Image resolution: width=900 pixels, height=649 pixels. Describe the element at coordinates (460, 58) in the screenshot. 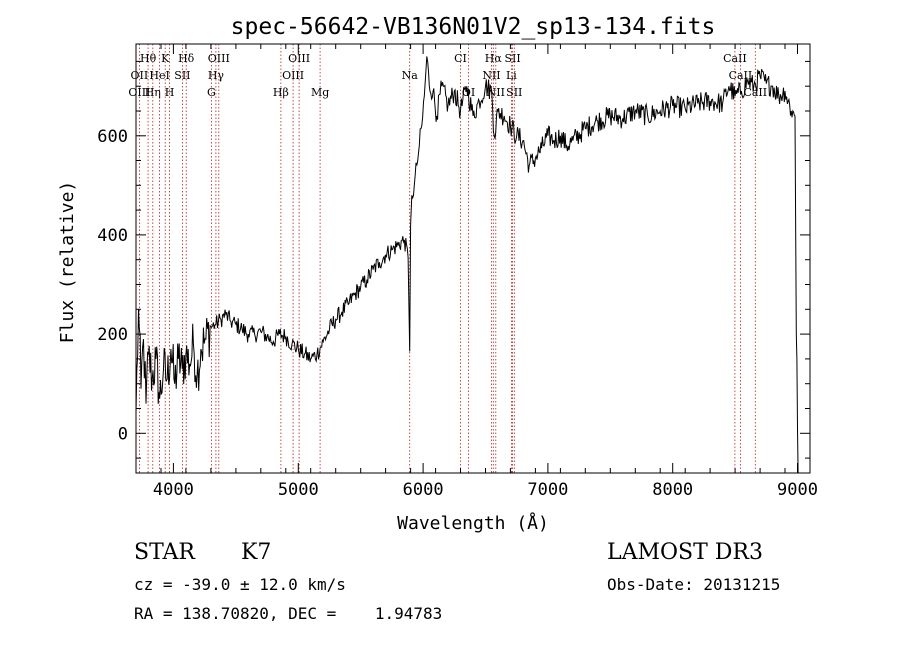

I see `line-label-6: CI` at that location.